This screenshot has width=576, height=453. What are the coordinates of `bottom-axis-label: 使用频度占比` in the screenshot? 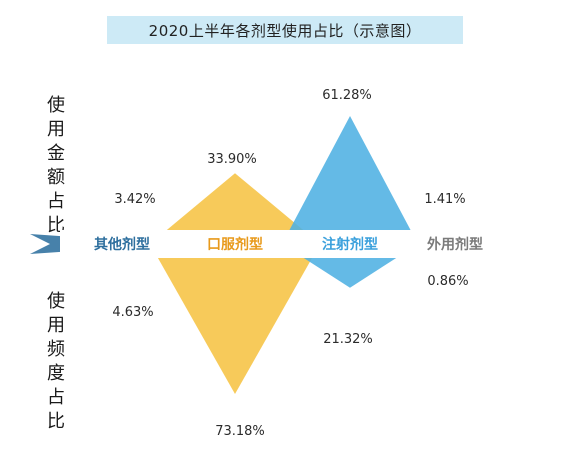 It's located at (56, 361).